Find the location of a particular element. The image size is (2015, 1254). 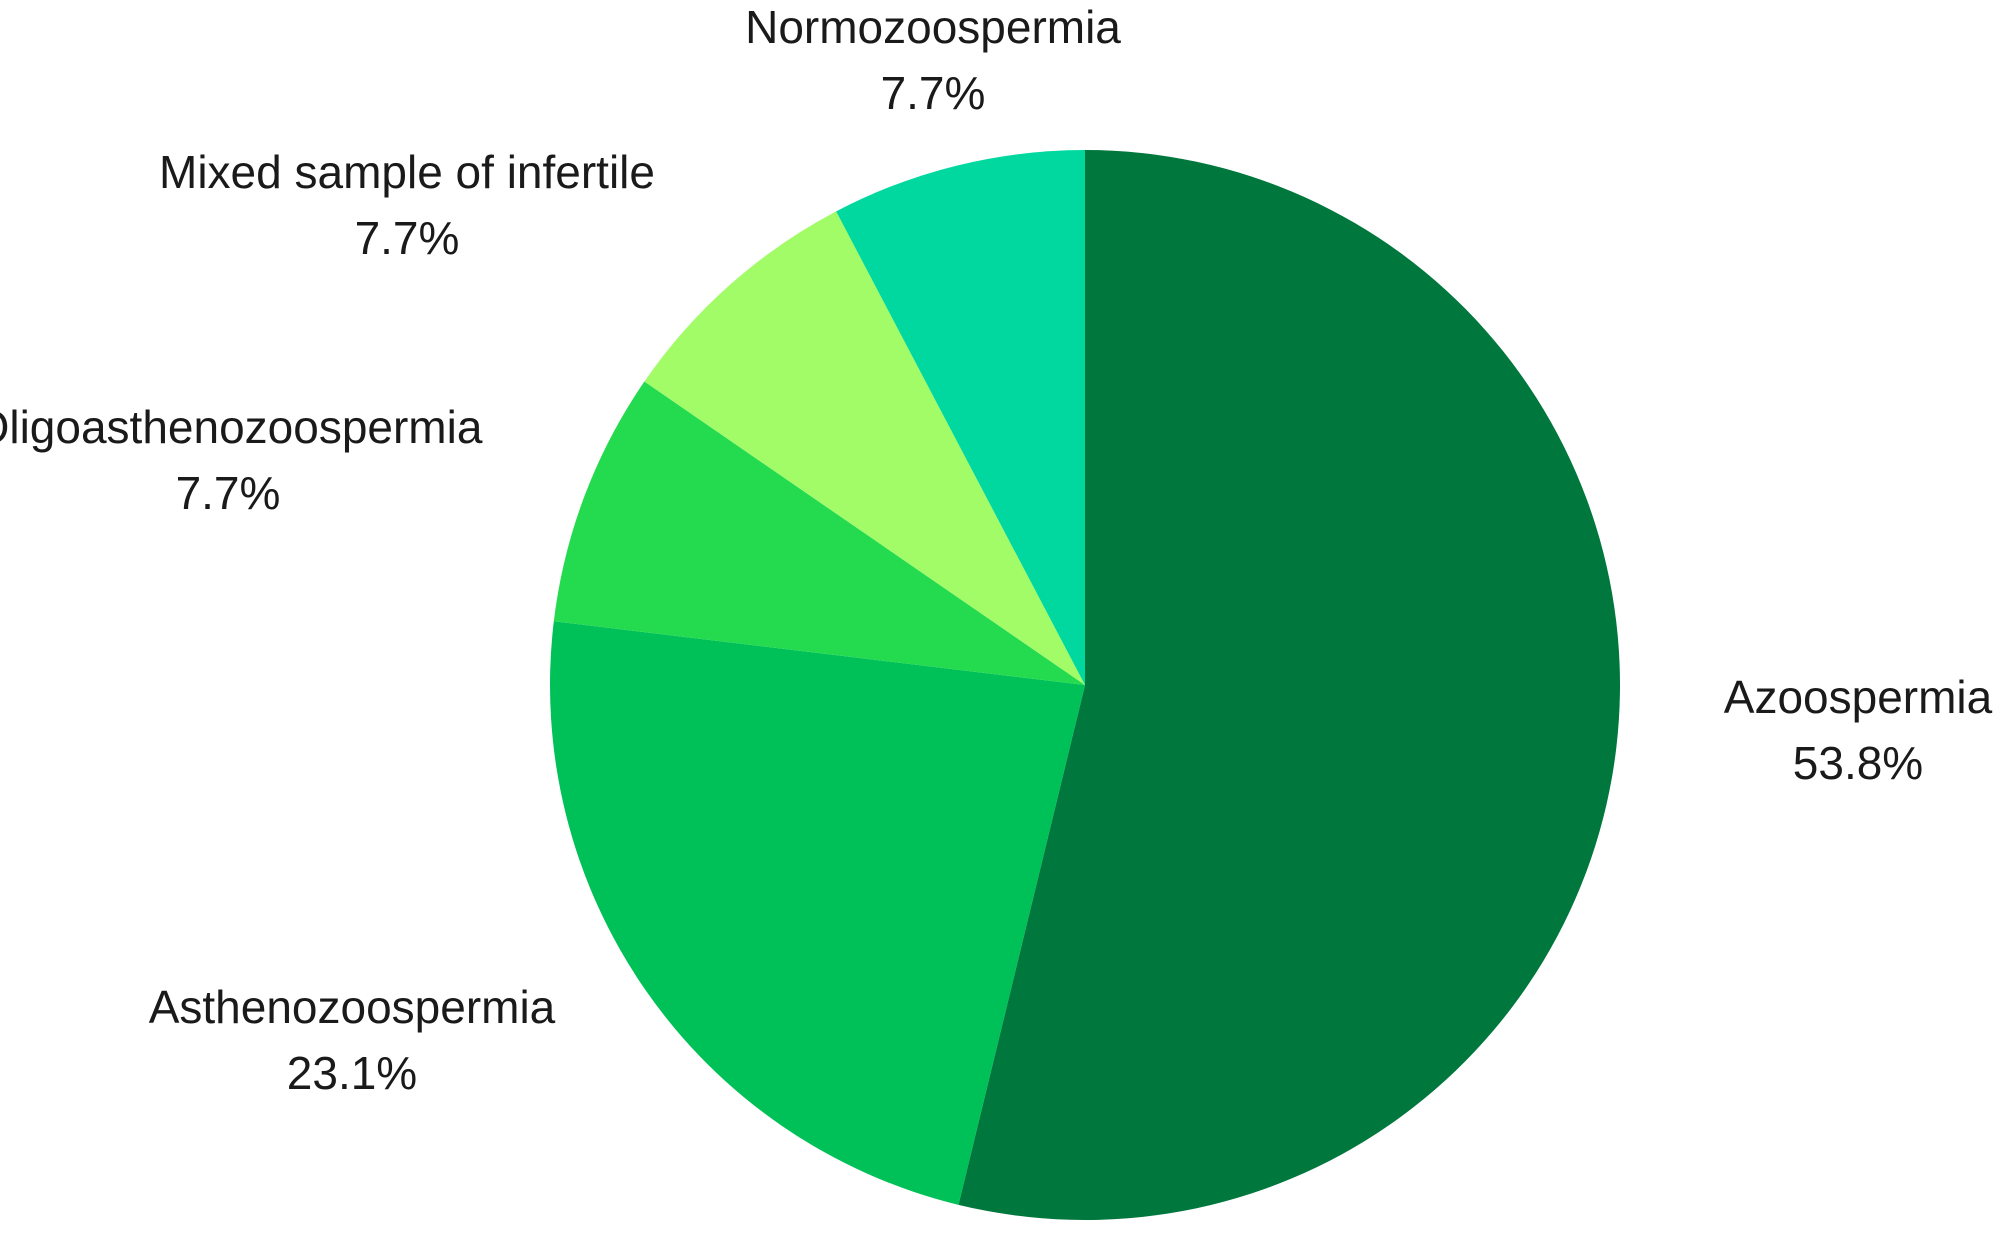

pie-slice-oligoasthenozoospermia is located at coordinates (819, 533).